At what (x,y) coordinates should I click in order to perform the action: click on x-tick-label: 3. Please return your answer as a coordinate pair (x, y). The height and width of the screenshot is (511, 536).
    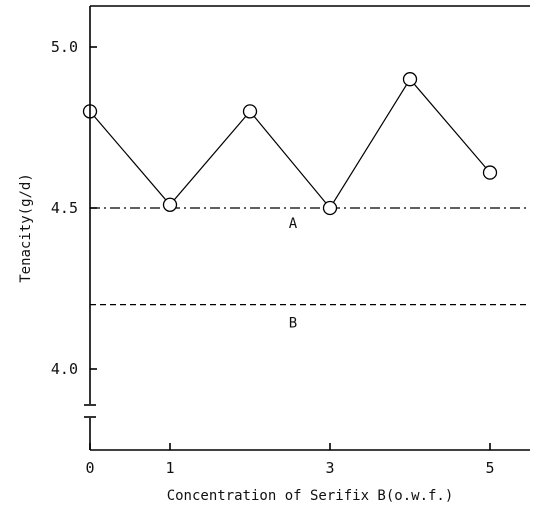
    Looking at the image, I should click on (329, 468).